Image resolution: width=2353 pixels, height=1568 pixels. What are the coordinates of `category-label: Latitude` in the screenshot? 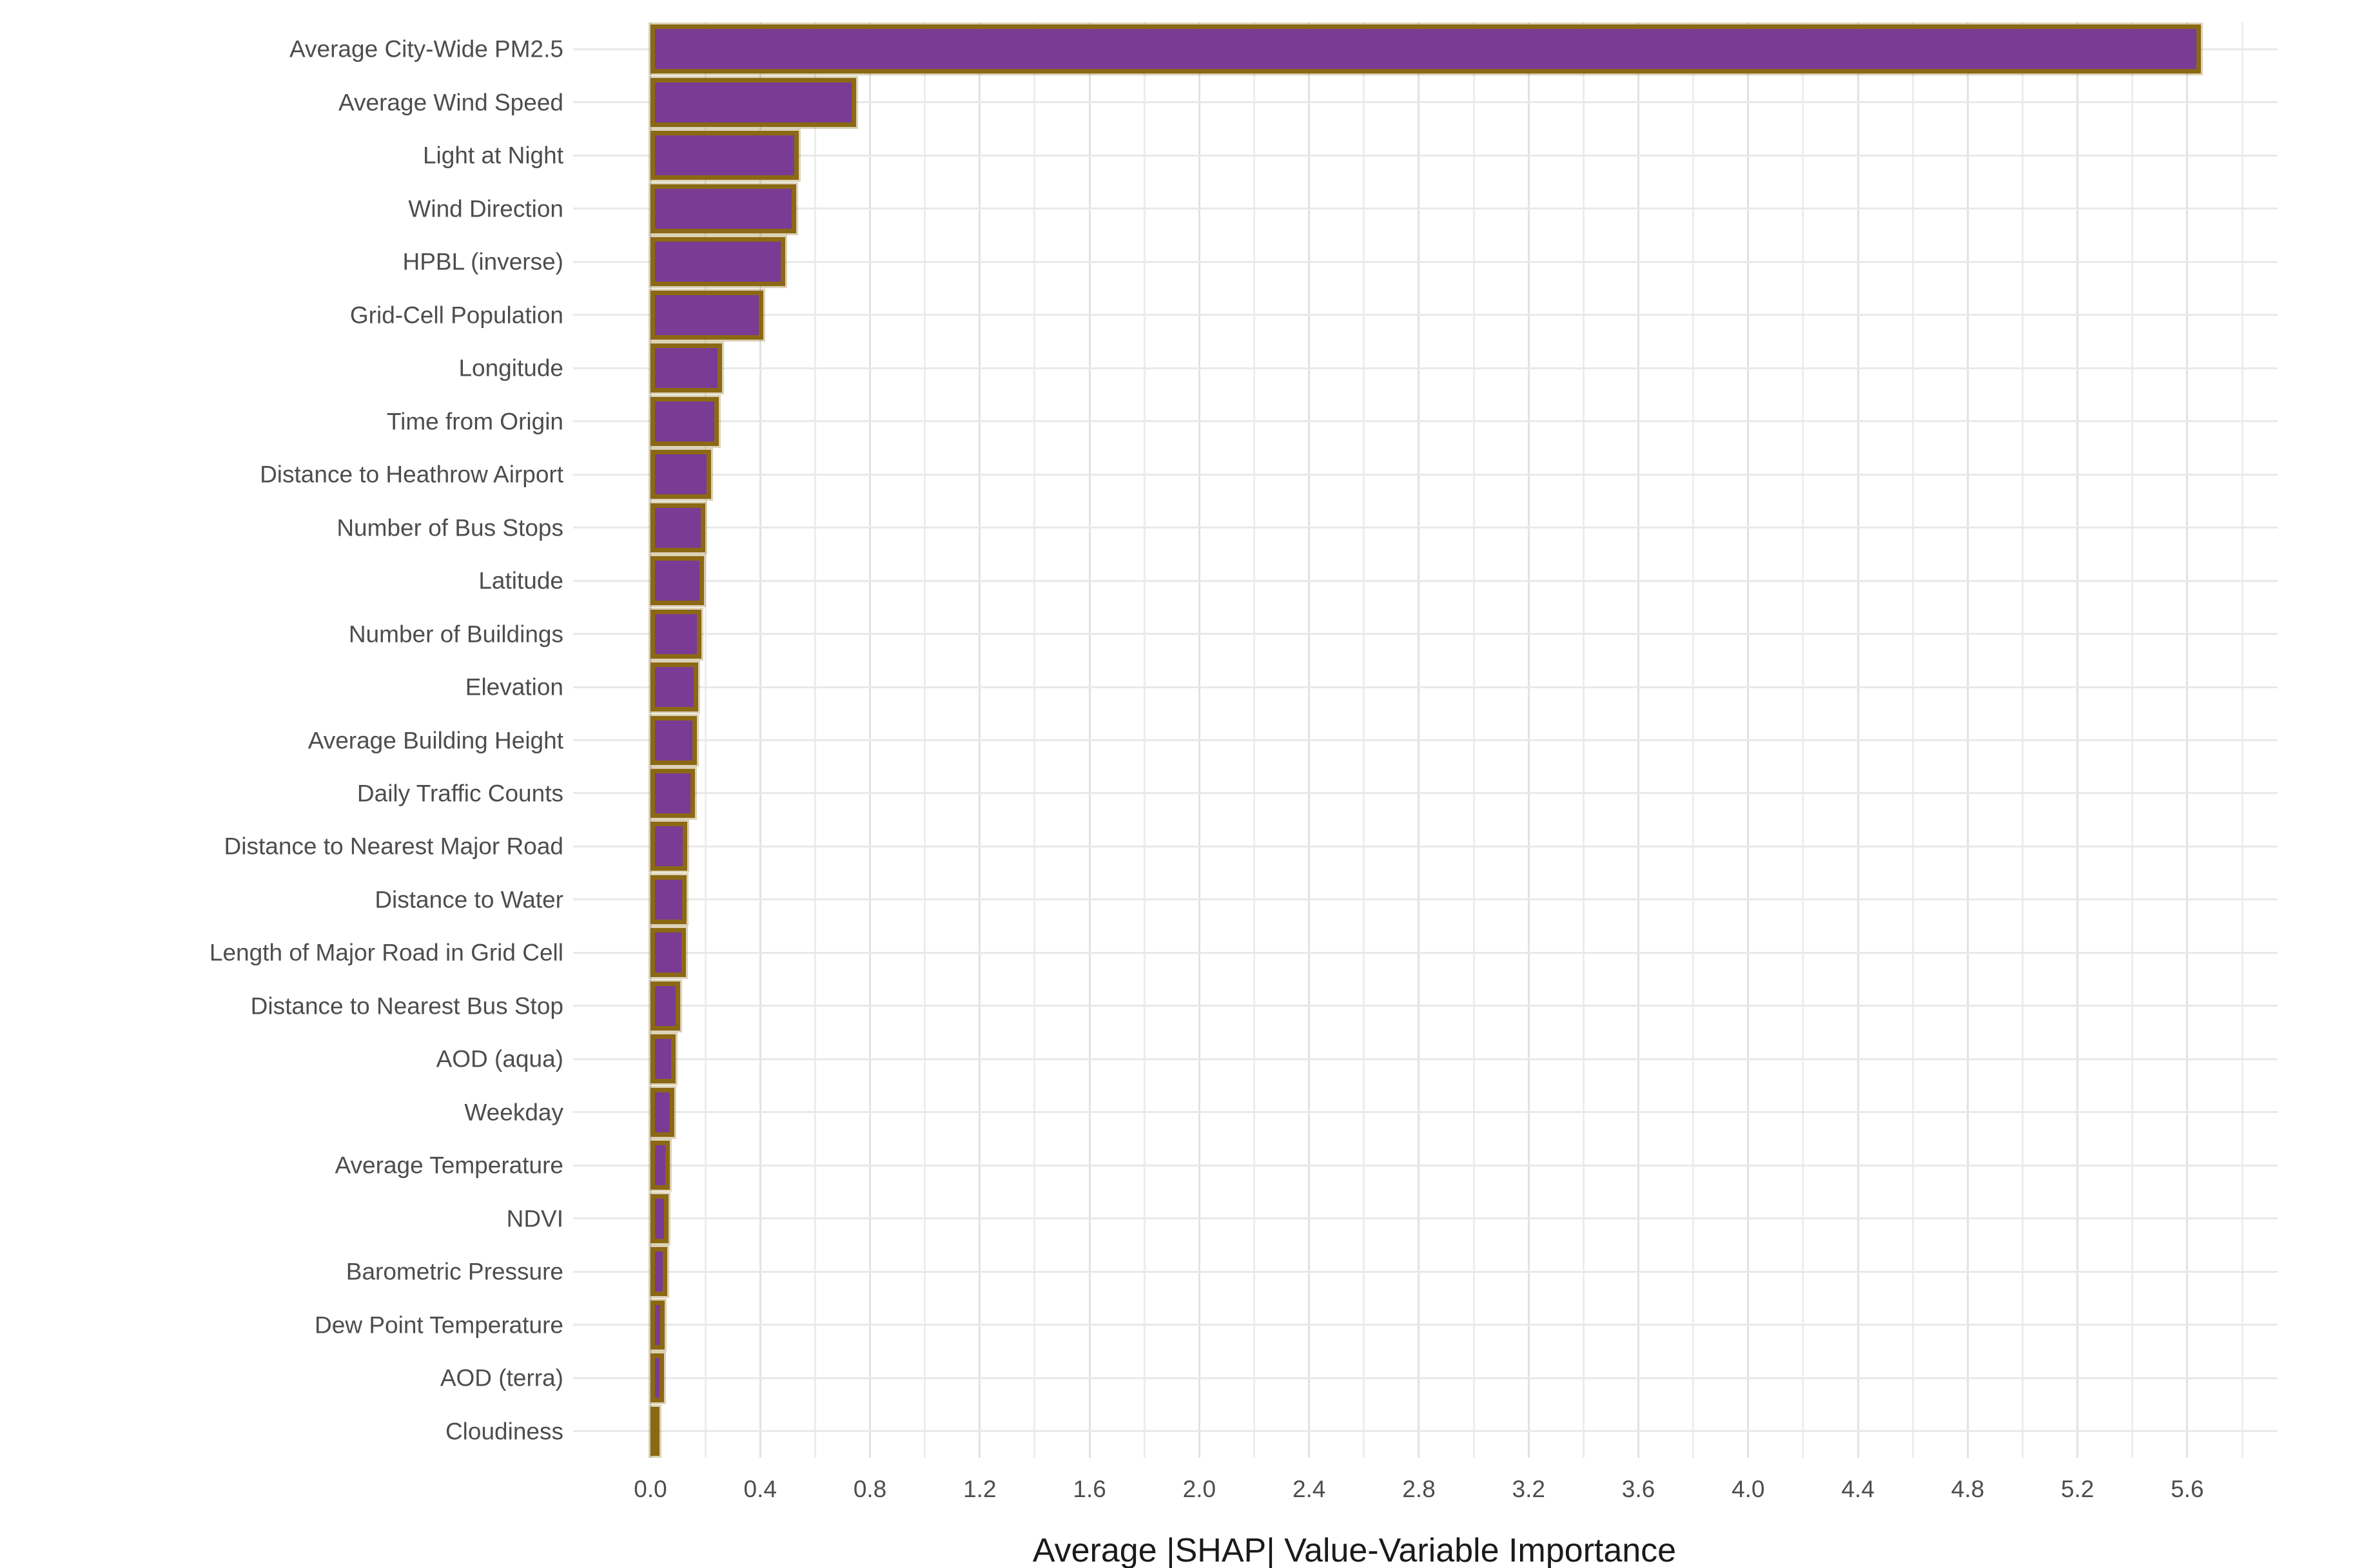 It's located at (520, 580).